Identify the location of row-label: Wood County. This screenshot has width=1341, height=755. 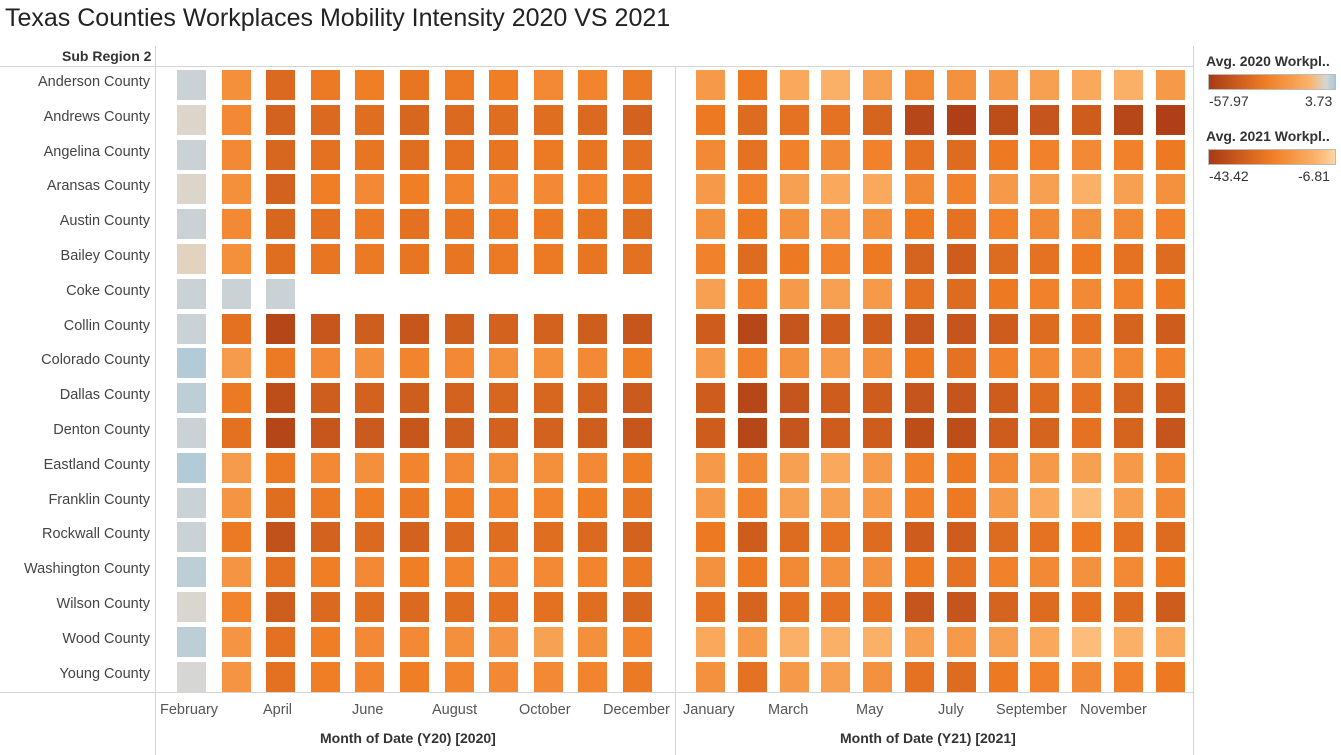
(106, 638).